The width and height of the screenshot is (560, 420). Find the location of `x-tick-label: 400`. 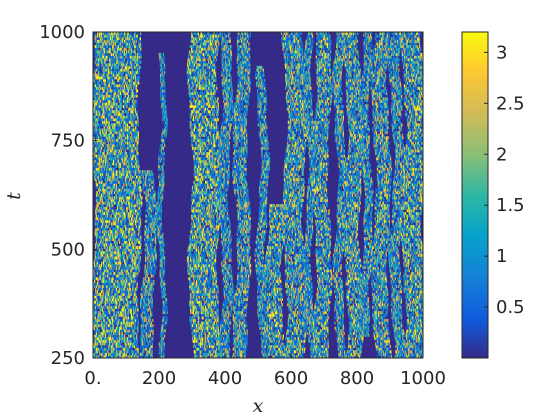

x-tick-label: 400 is located at coordinates (225, 378).